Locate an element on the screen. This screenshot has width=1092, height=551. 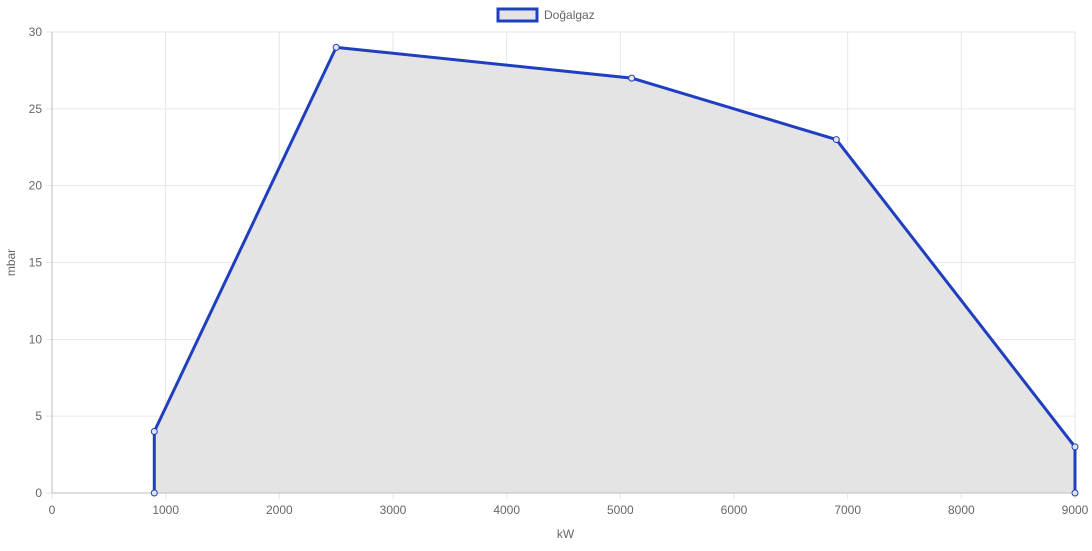
y-tick-label: 0 is located at coordinates (38, 493).